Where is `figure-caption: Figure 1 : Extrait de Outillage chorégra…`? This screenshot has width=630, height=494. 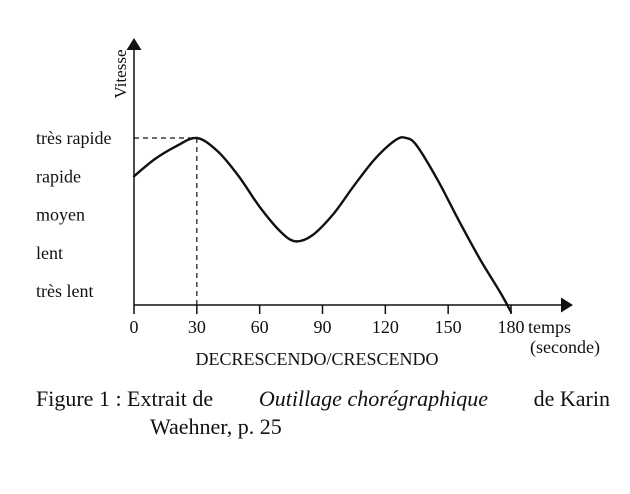 figure-caption: Figure 1 : Extrait de Outillage chorégra… is located at coordinates (323, 413).